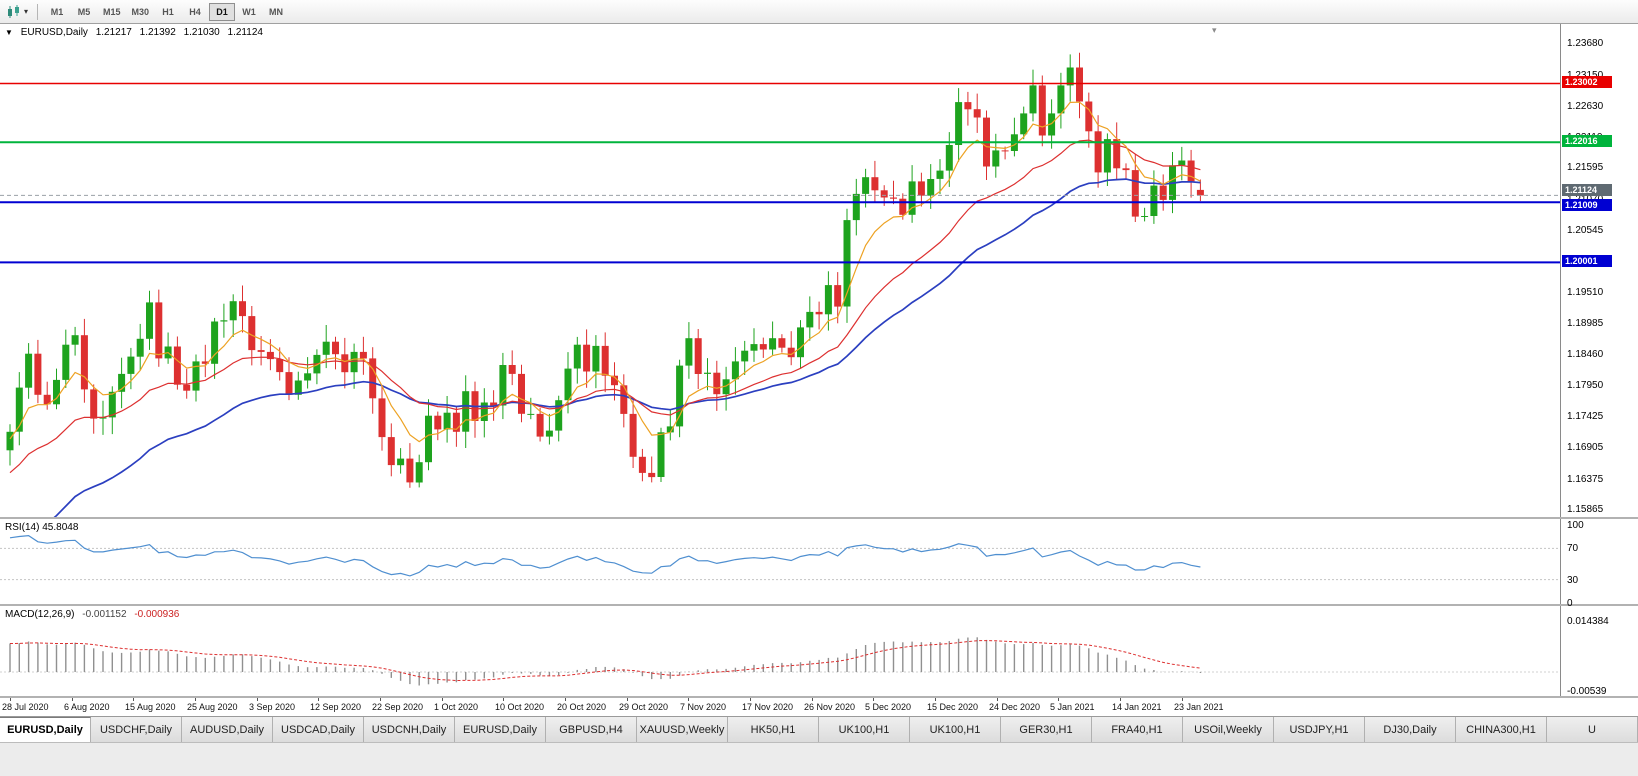 This screenshot has width=1638, height=776. What do you see at coordinates (1573, 548) in the screenshot?
I see `rsi-axis-label: 70` at bounding box center [1573, 548].